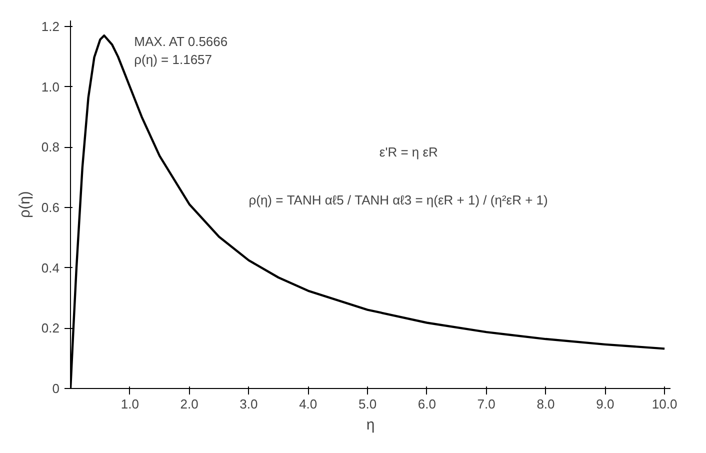  What do you see at coordinates (367, 404) in the screenshot?
I see `x-tick-label: 5.0` at bounding box center [367, 404].